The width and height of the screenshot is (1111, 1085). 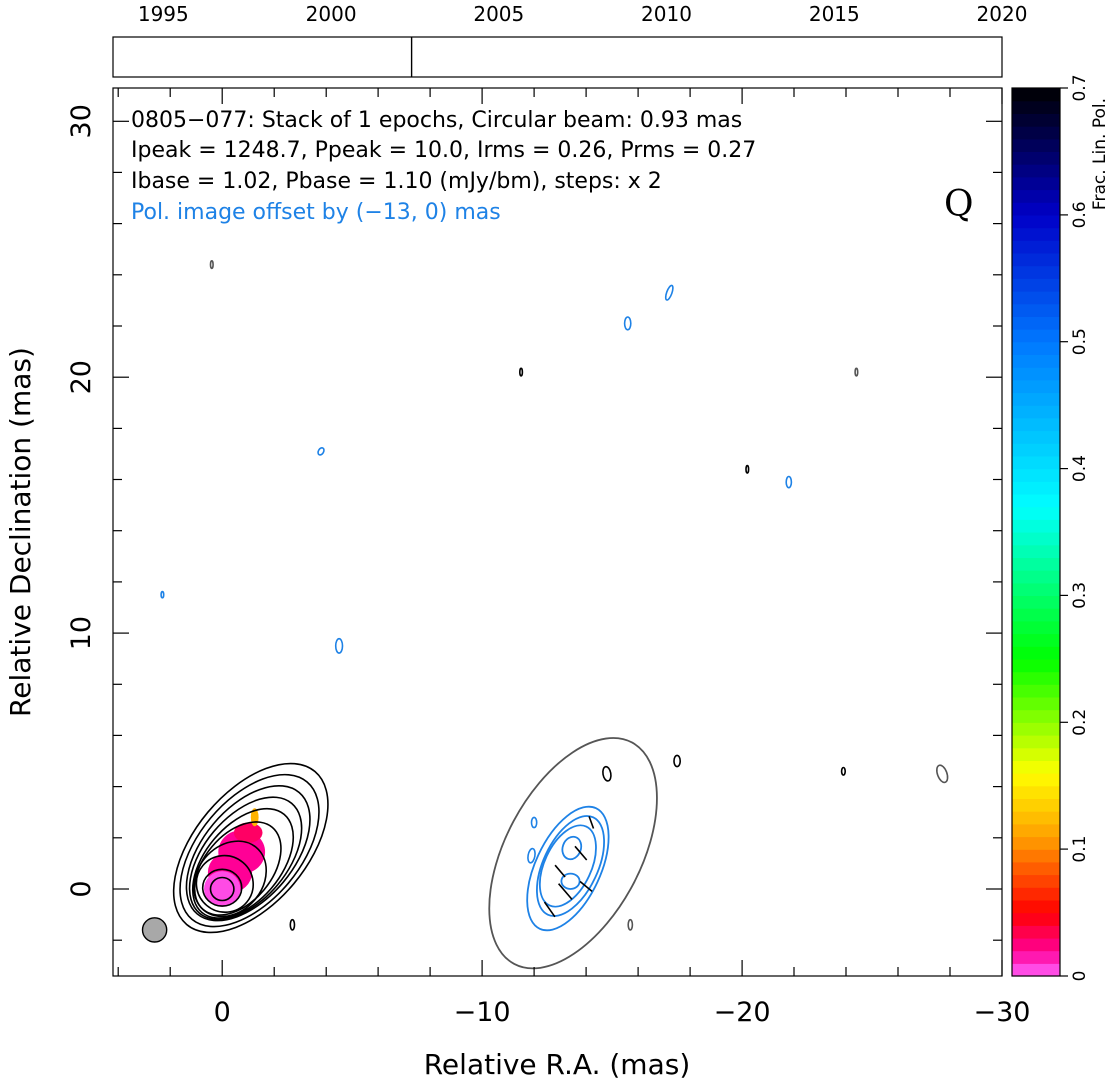 What do you see at coordinates (1080, 468) in the screenshot?
I see `colorbar-tick-label: 0.4` at bounding box center [1080, 468].